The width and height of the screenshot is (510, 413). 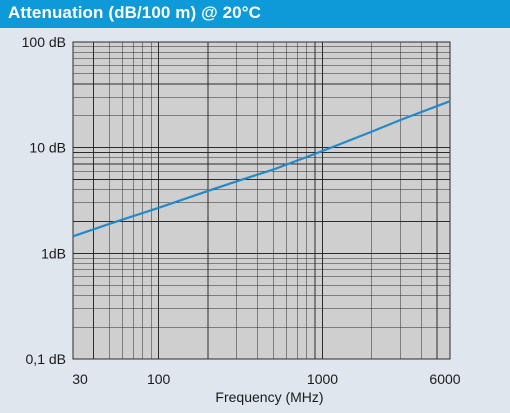 What do you see at coordinates (269, 397) in the screenshot?
I see `x-axis-label: Frequency (MHz)` at bounding box center [269, 397].